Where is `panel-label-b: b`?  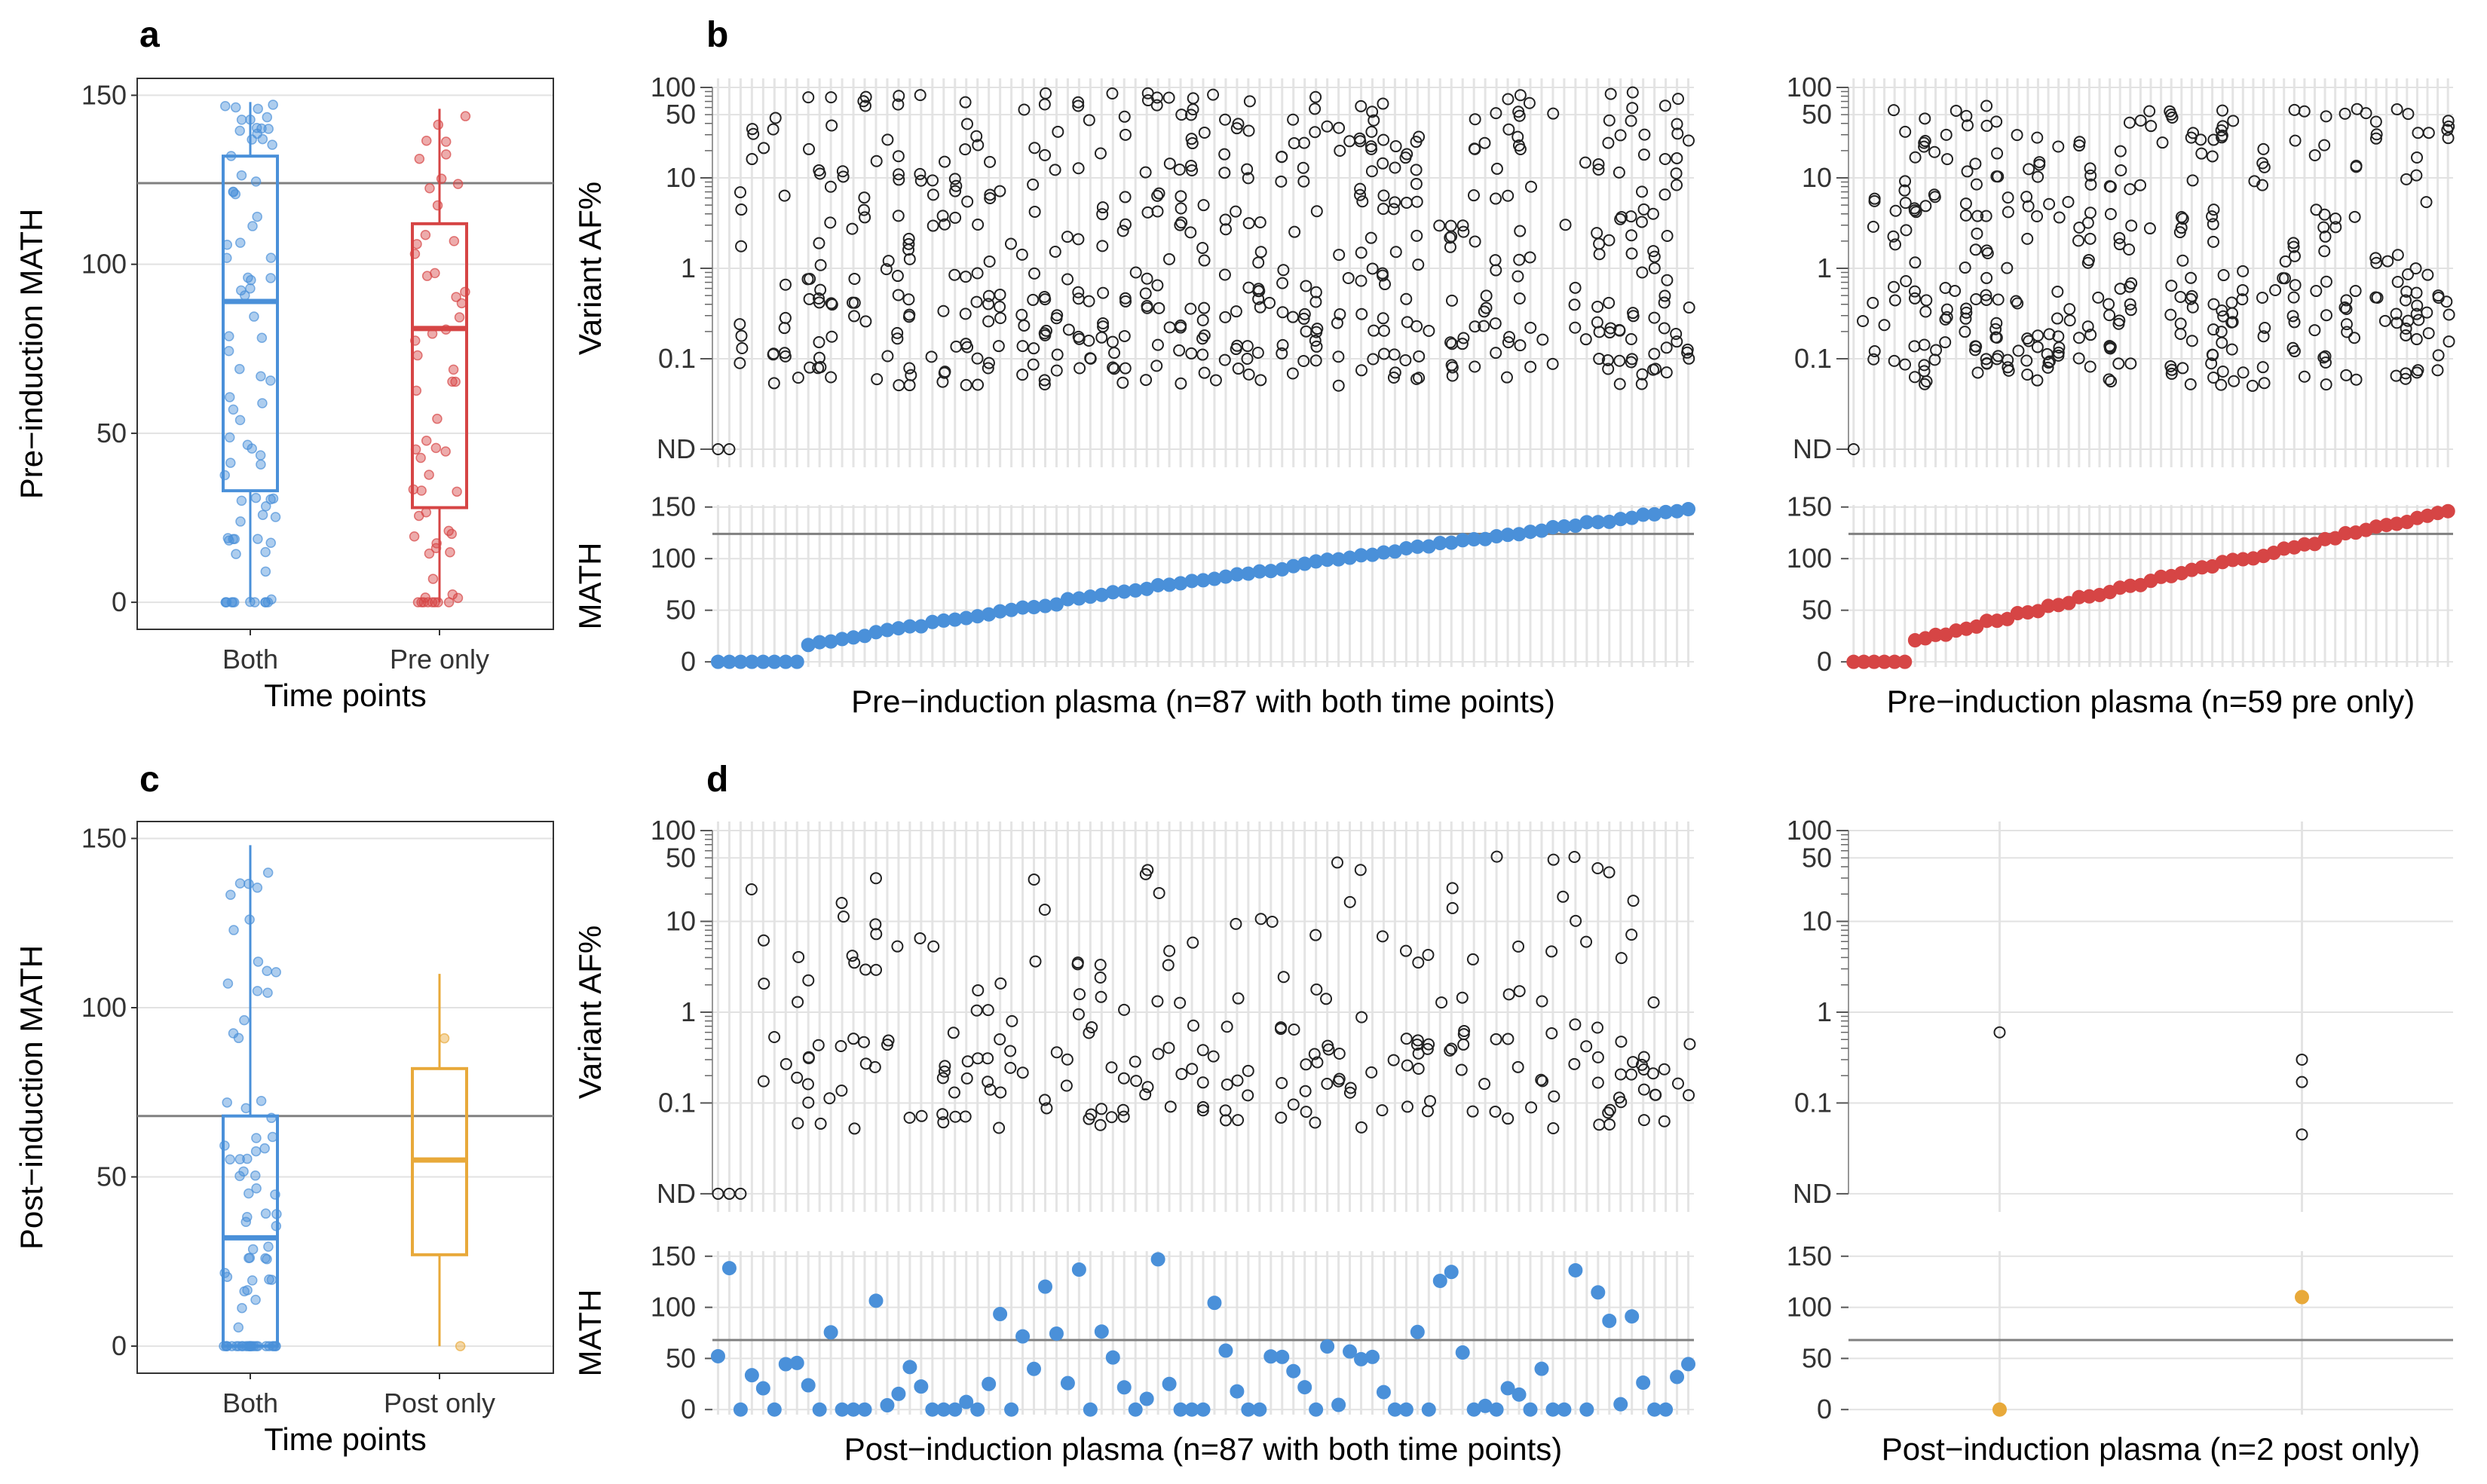
panel-label-b: b is located at coordinates (717, 35).